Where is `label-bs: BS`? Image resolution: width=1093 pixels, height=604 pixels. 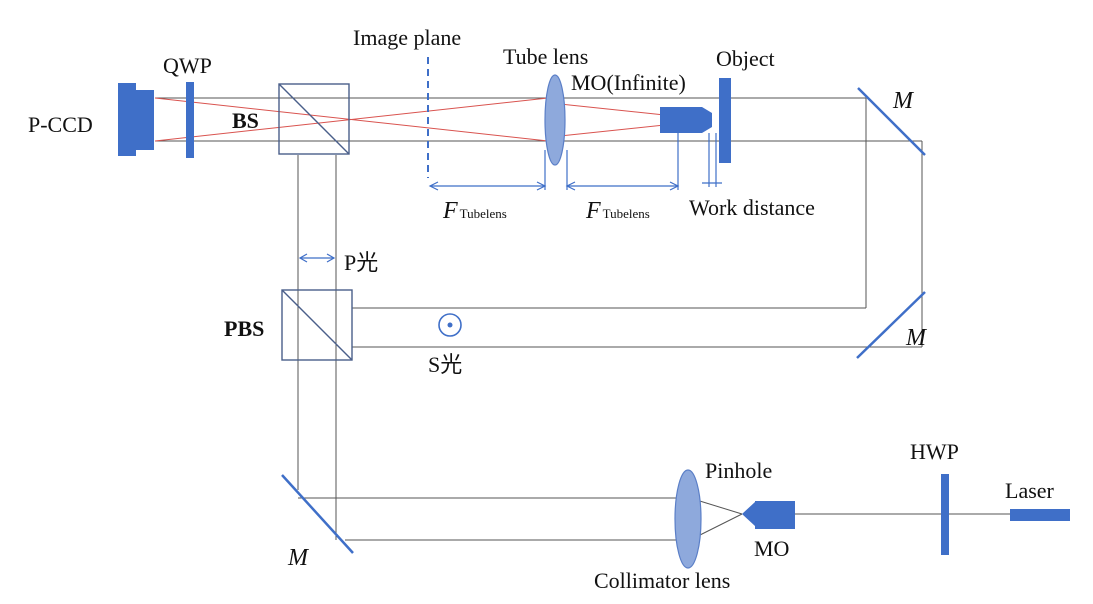
label-bs: BS is located at coordinates (245, 120).